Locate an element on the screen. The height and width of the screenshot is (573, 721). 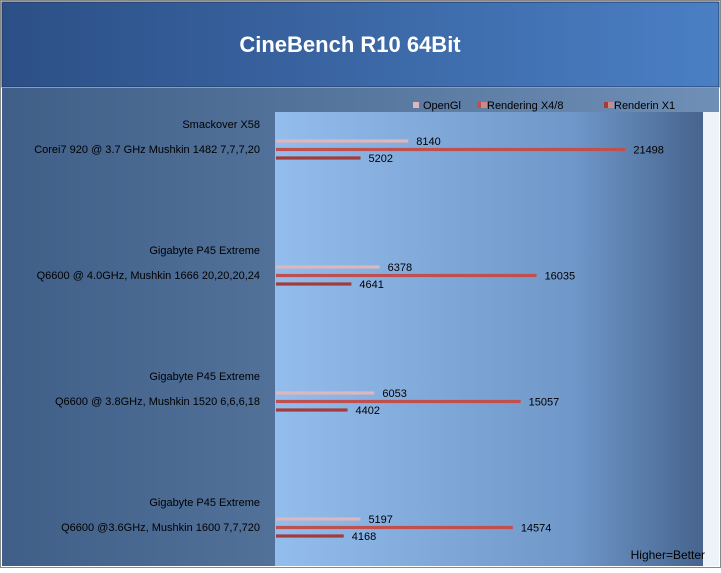
higher-better-note: Higher=Better is located at coordinates (668, 555).